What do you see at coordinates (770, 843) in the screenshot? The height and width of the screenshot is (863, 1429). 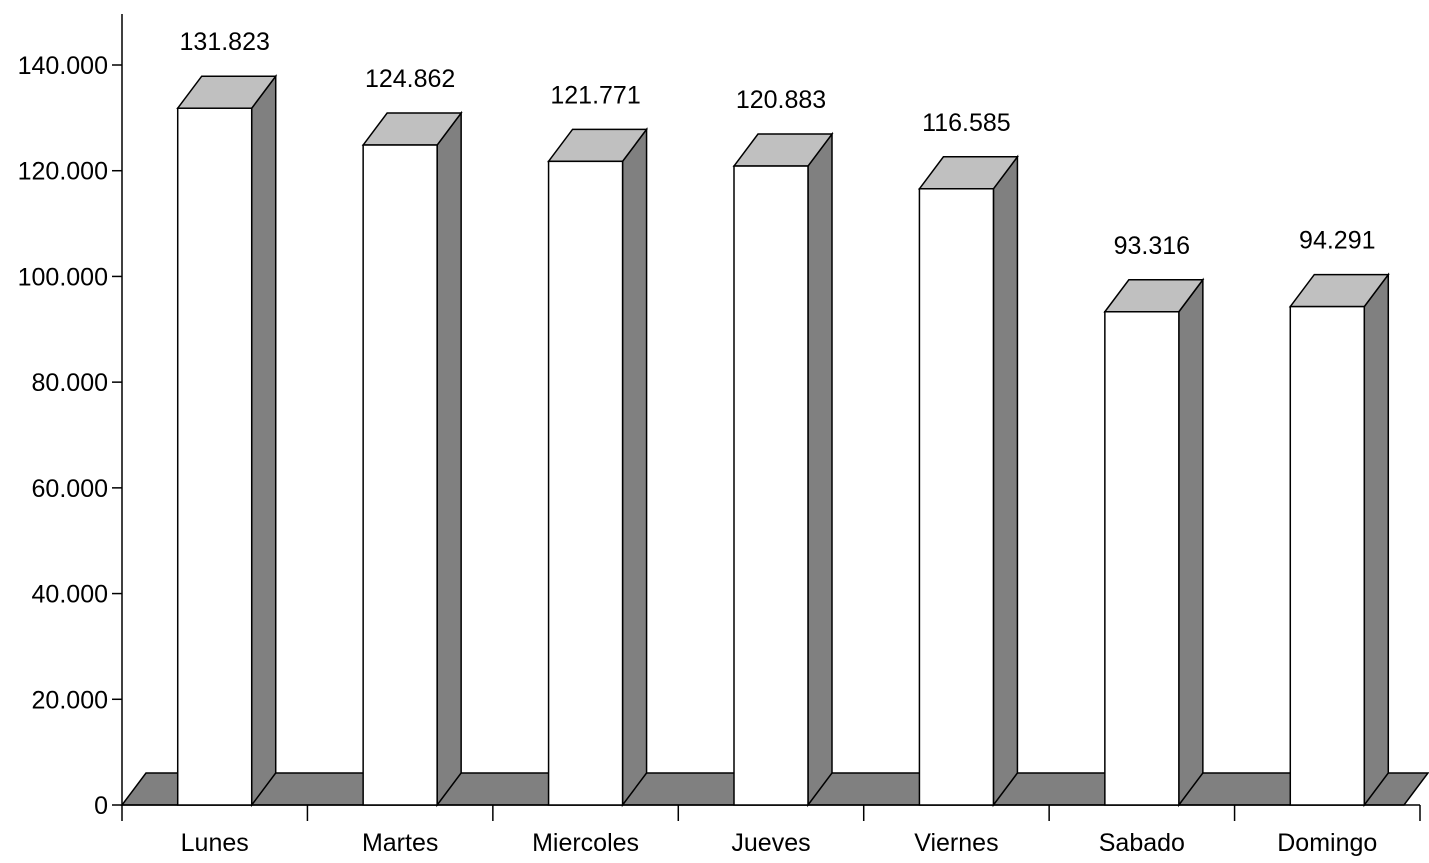 I see `x-tick-label: Jueves` at bounding box center [770, 843].